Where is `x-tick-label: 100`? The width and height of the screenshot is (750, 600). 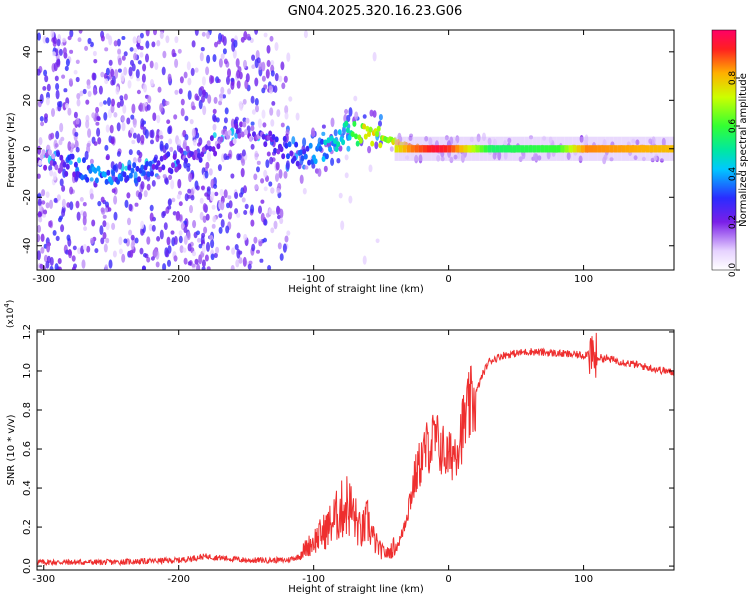
x-tick-label: 100 is located at coordinates (583, 579).